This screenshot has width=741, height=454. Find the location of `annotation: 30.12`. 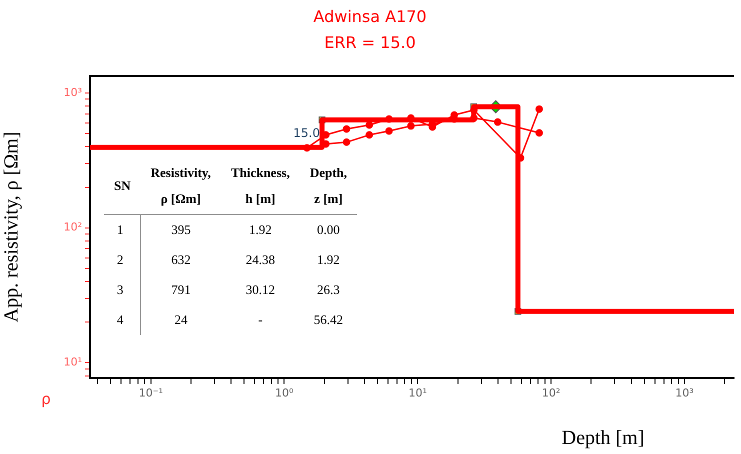

annotation: 30.12 is located at coordinates (260, 290).